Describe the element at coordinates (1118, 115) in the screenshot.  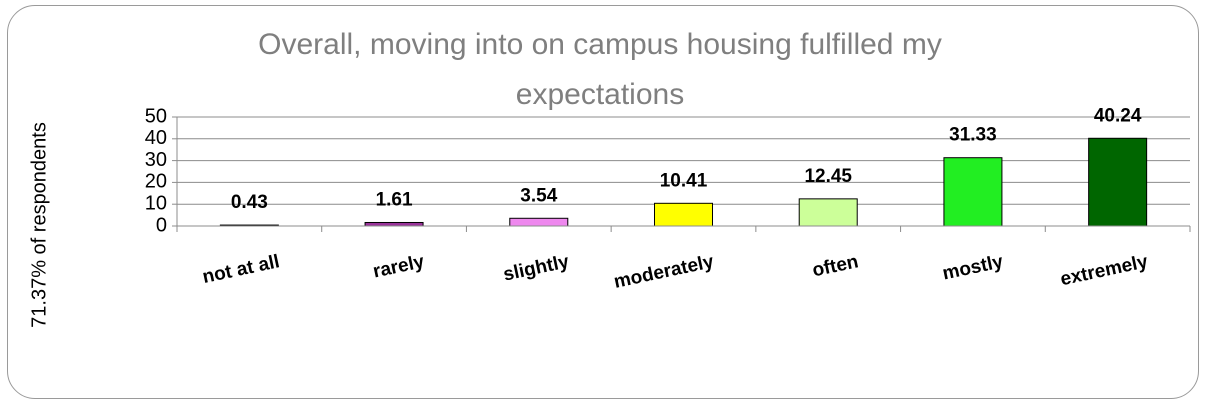
I see `value-label: 40.24` at that location.